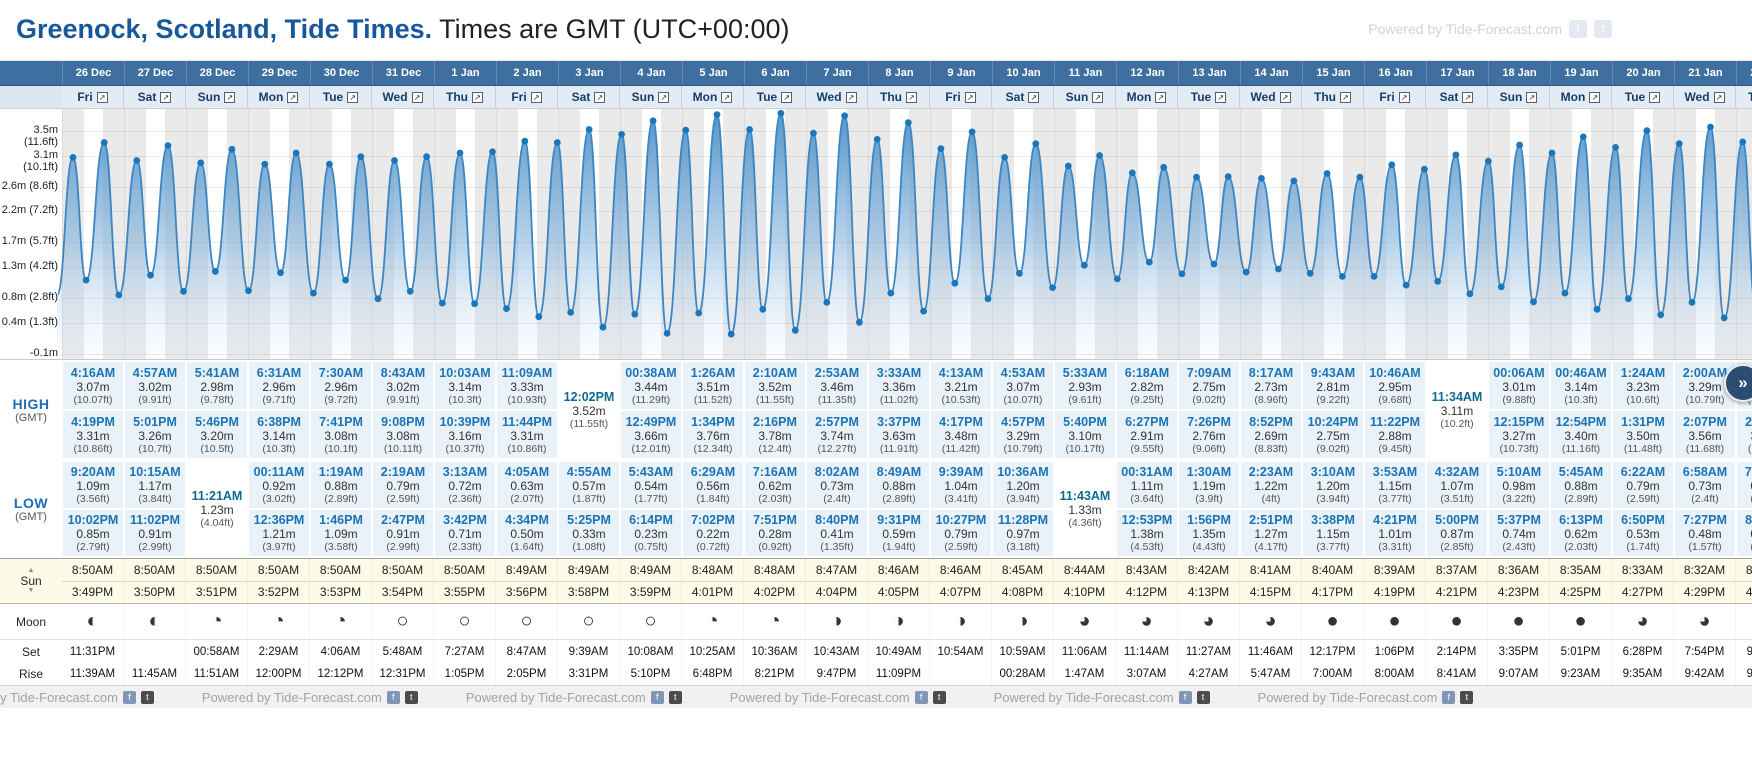 The image size is (1752, 780). What do you see at coordinates (1457, 73) in the screenshot?
I see `date-header-cell: 17 Jan` at bounding box center [1457, 73].